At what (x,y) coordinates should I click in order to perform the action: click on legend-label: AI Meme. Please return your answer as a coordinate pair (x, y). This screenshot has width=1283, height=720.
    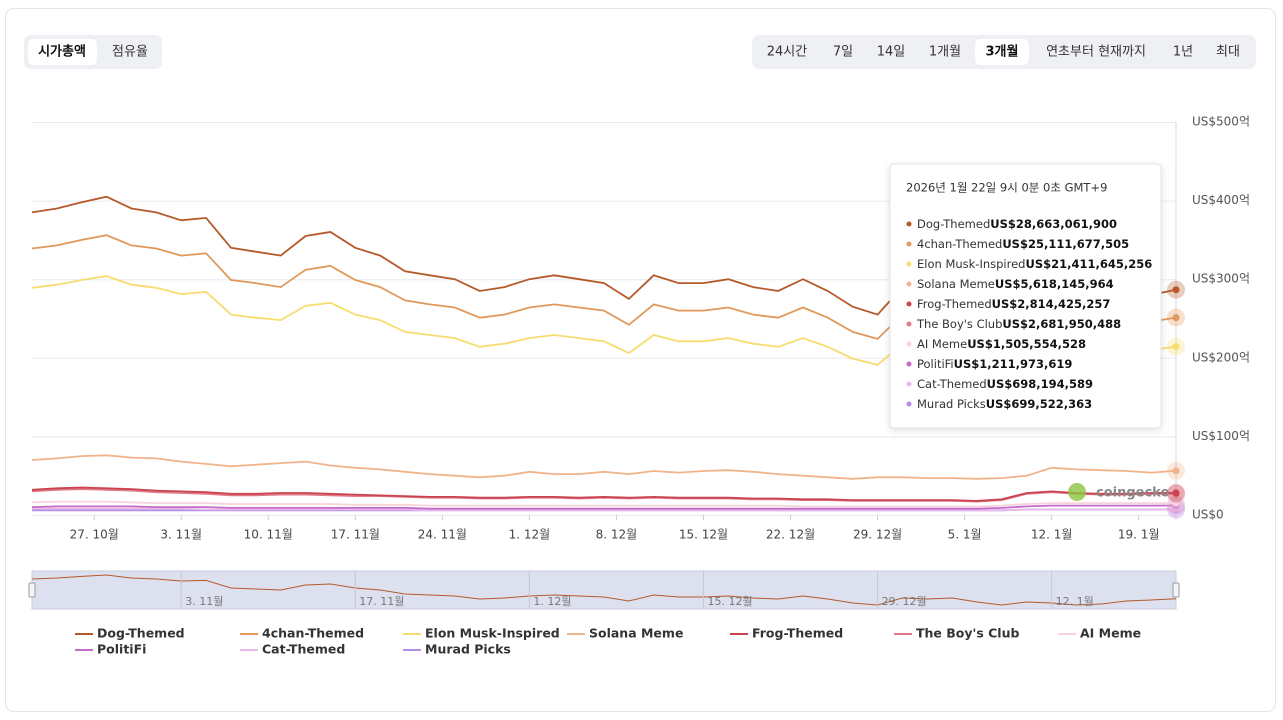
    Looking at the image, I should click on (1110, 633).